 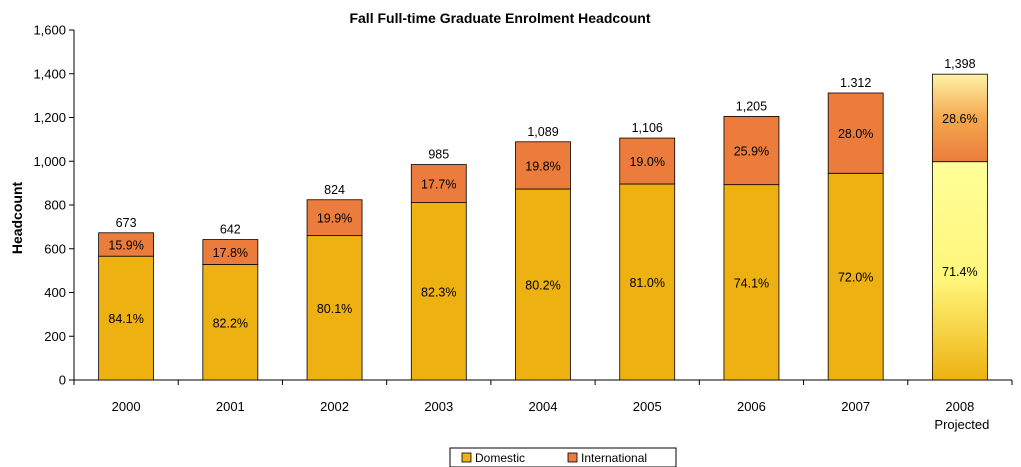 I want to click on x-tick-label: 2008, so click(x=959, y=406).